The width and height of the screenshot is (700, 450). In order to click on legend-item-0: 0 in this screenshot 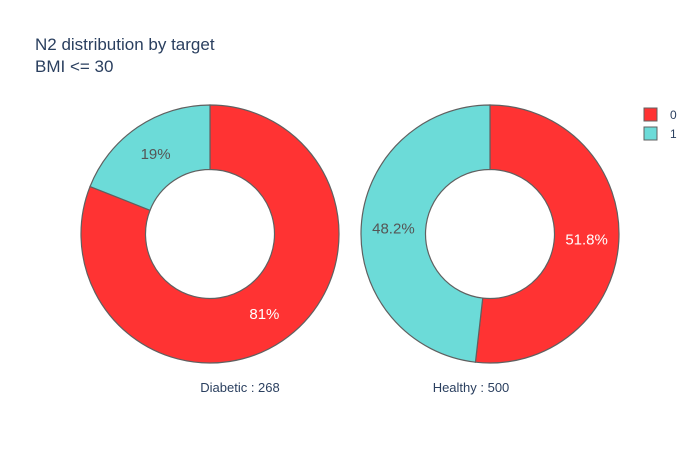, I will do `click(660, 114)`.